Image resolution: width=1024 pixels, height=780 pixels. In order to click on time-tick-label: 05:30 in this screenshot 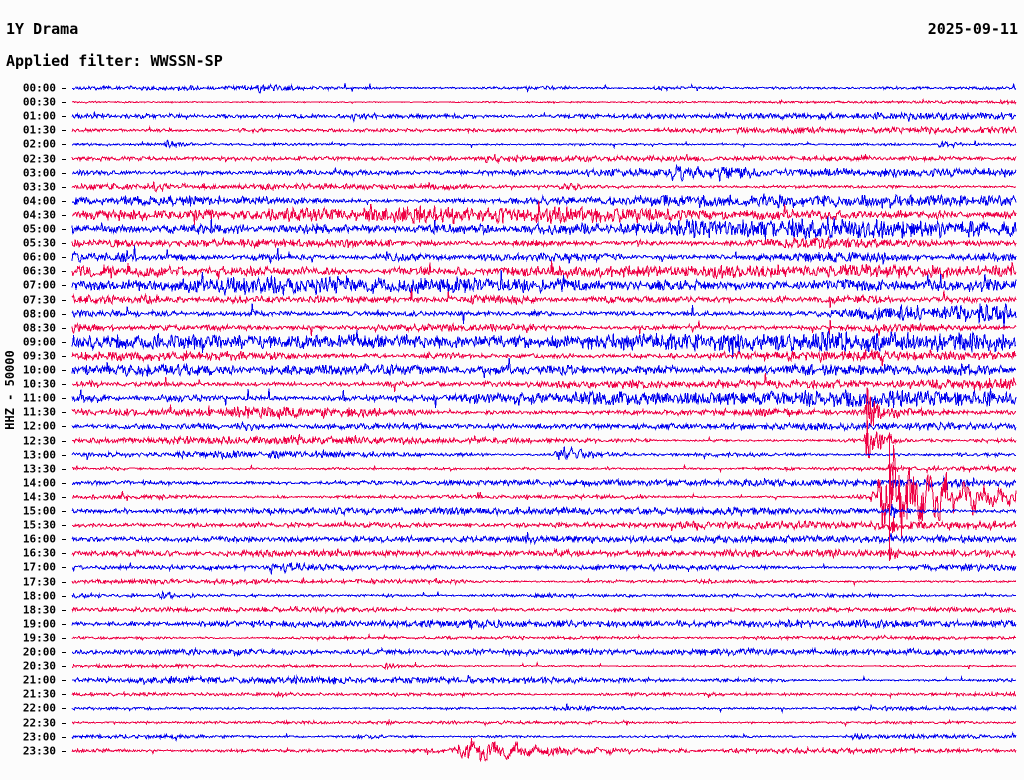, I will do `click(39, 243)`.